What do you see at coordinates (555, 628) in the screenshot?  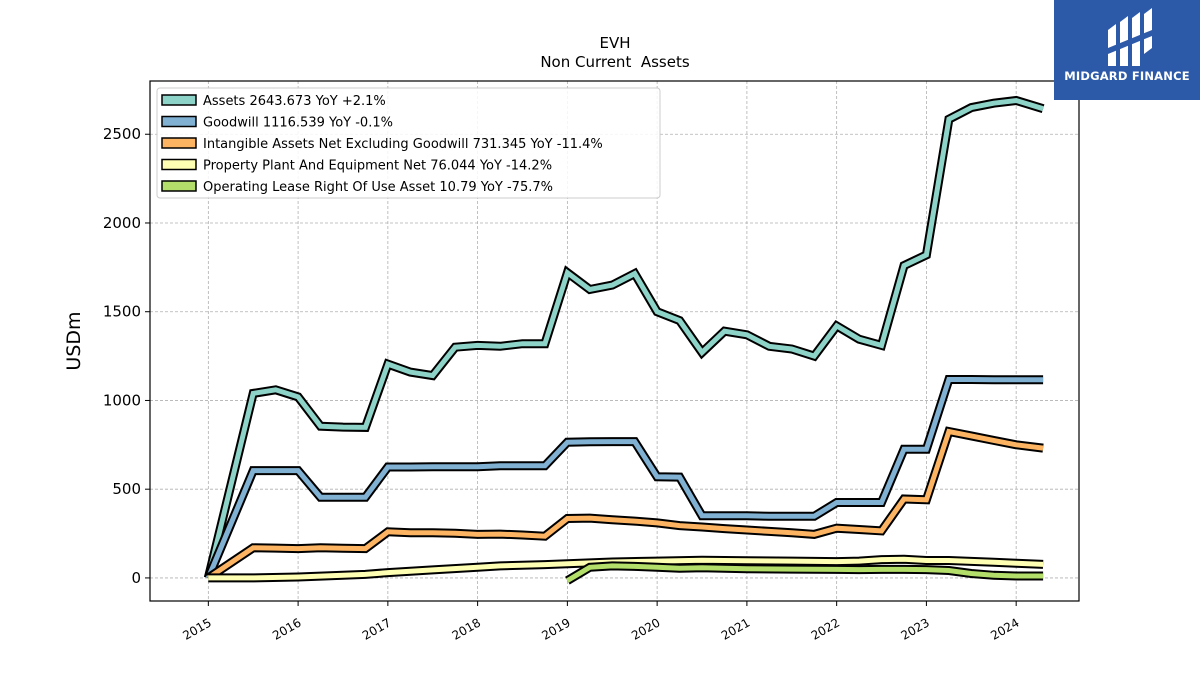 I see `x-tick-label: 2019` at bounding box center [555, 628].